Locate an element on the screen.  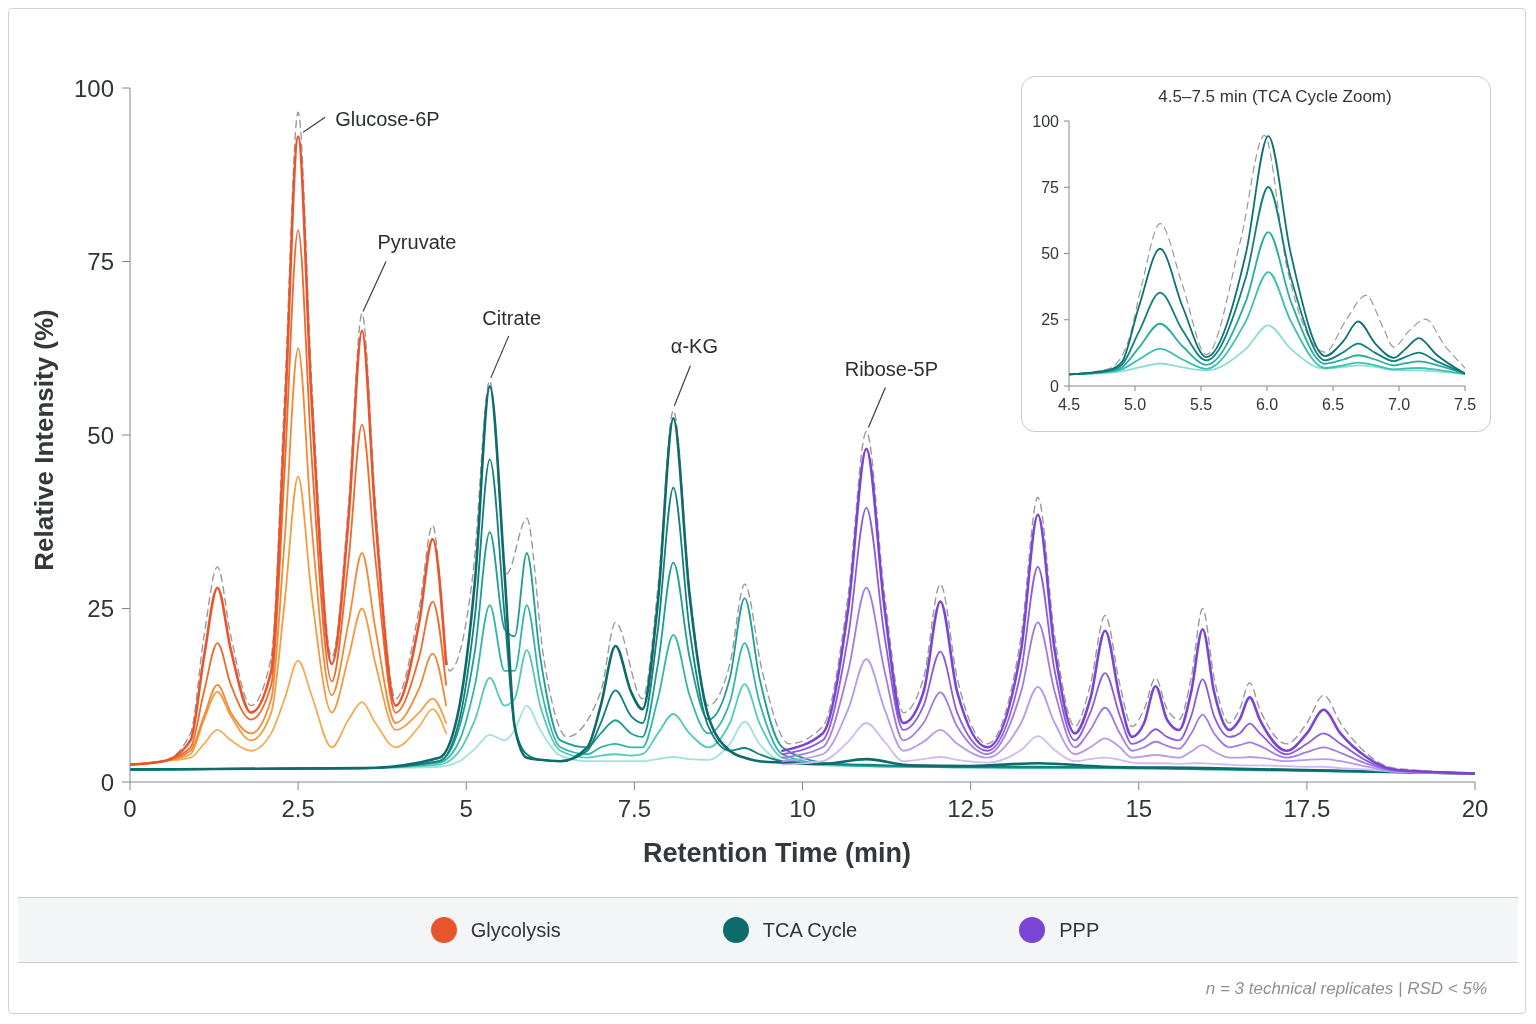
y-axis-title: Relative Intensity (%) is located at coordinates (44, 440).